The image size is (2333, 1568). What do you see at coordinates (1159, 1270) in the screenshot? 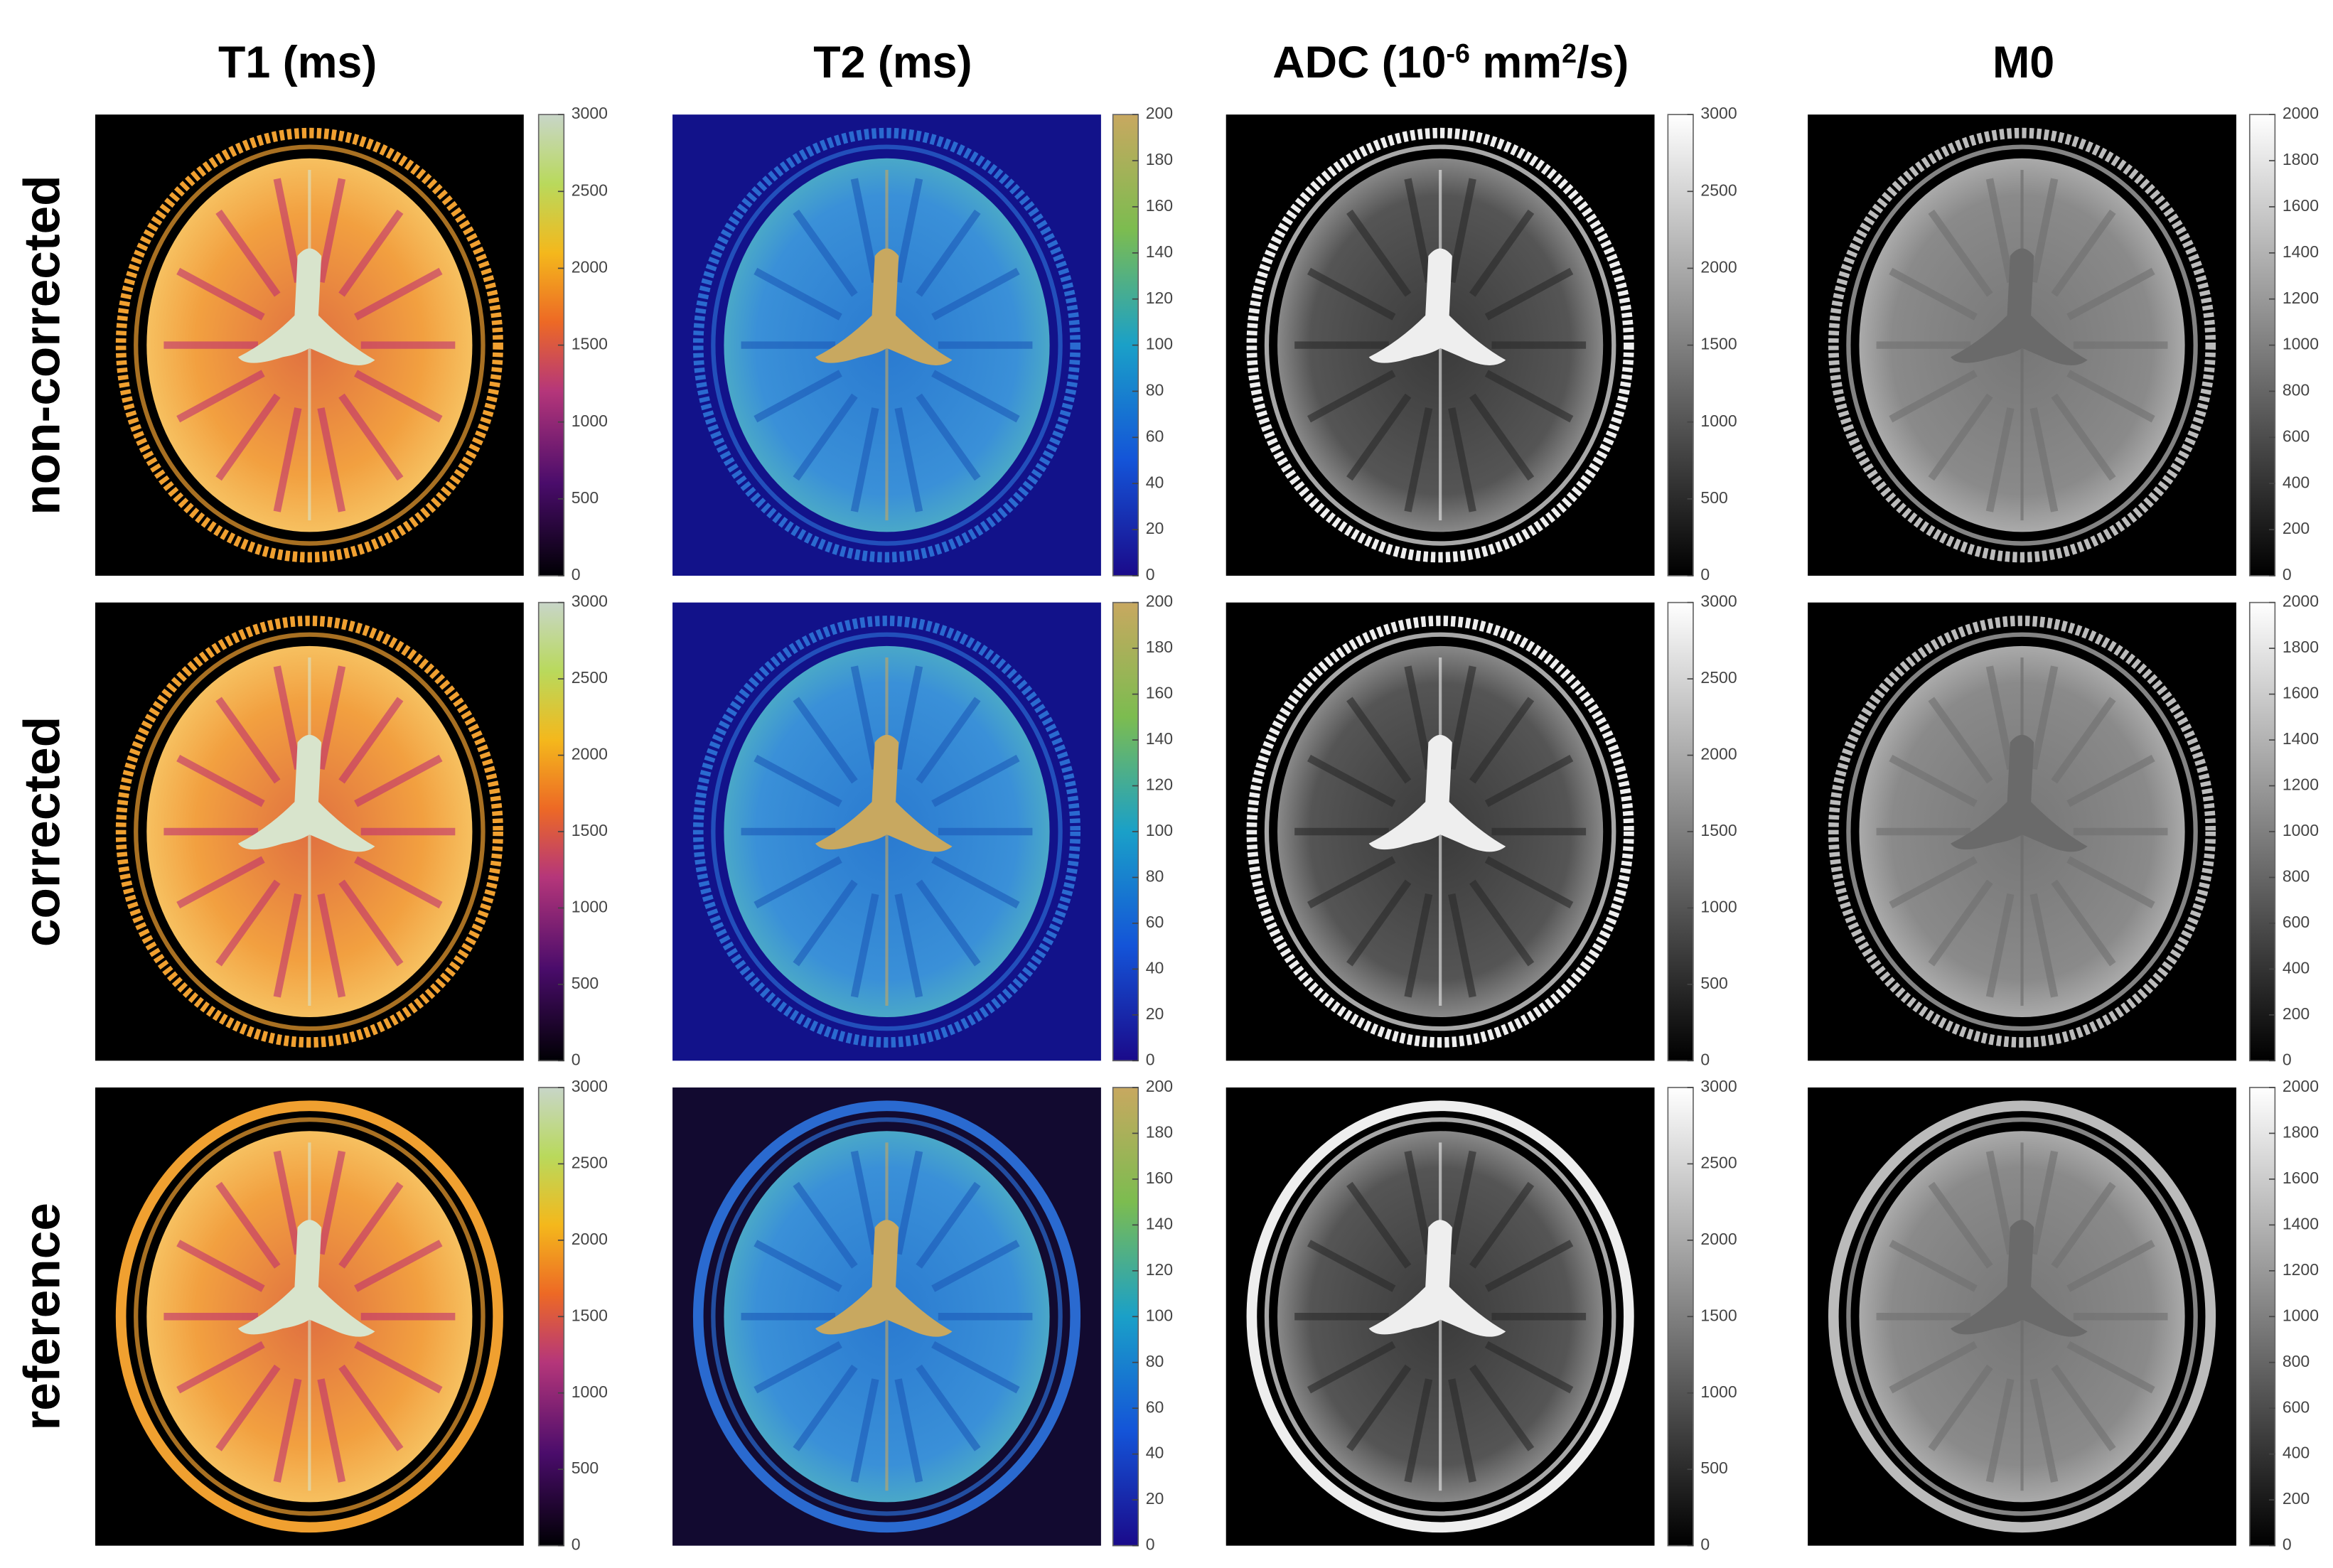
I see `colorbar-tick-label: 120` at bounding box center [1159, 1270].